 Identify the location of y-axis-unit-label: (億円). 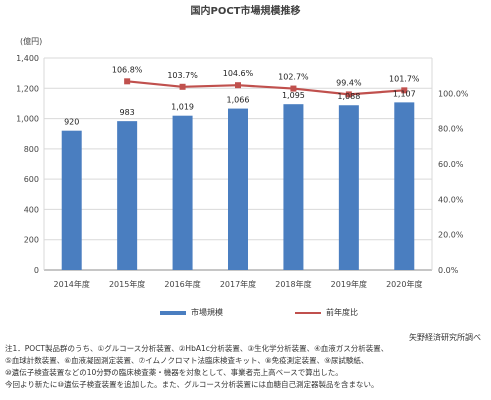
(31, 41).